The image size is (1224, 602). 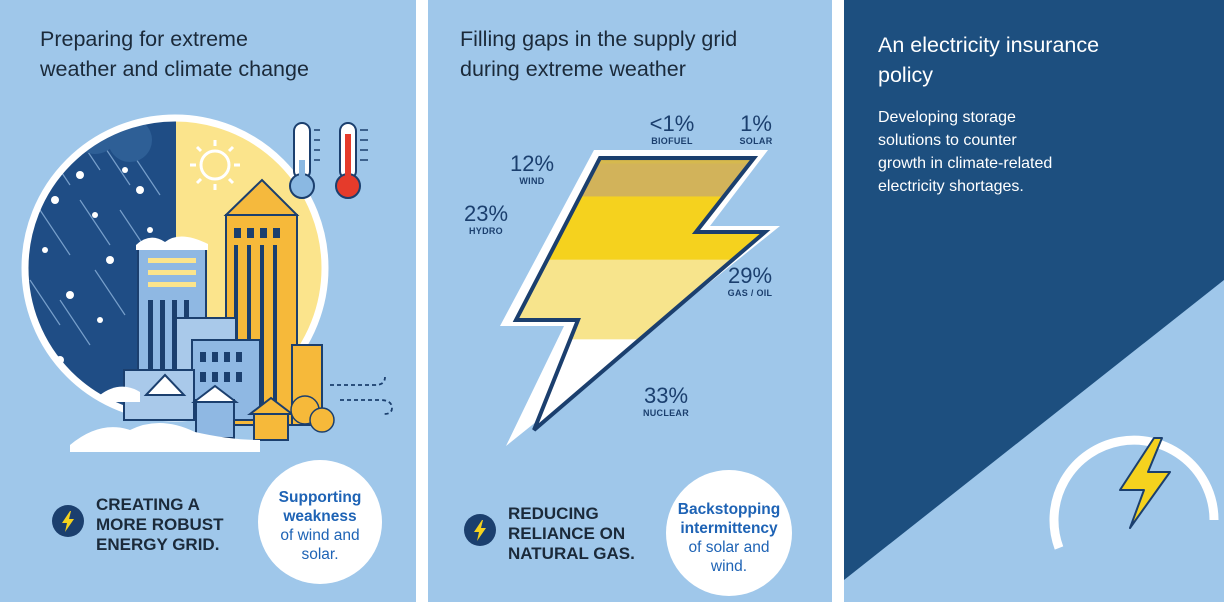 I want to click on thermometer-hot-icon, so click(x=341, y=160).